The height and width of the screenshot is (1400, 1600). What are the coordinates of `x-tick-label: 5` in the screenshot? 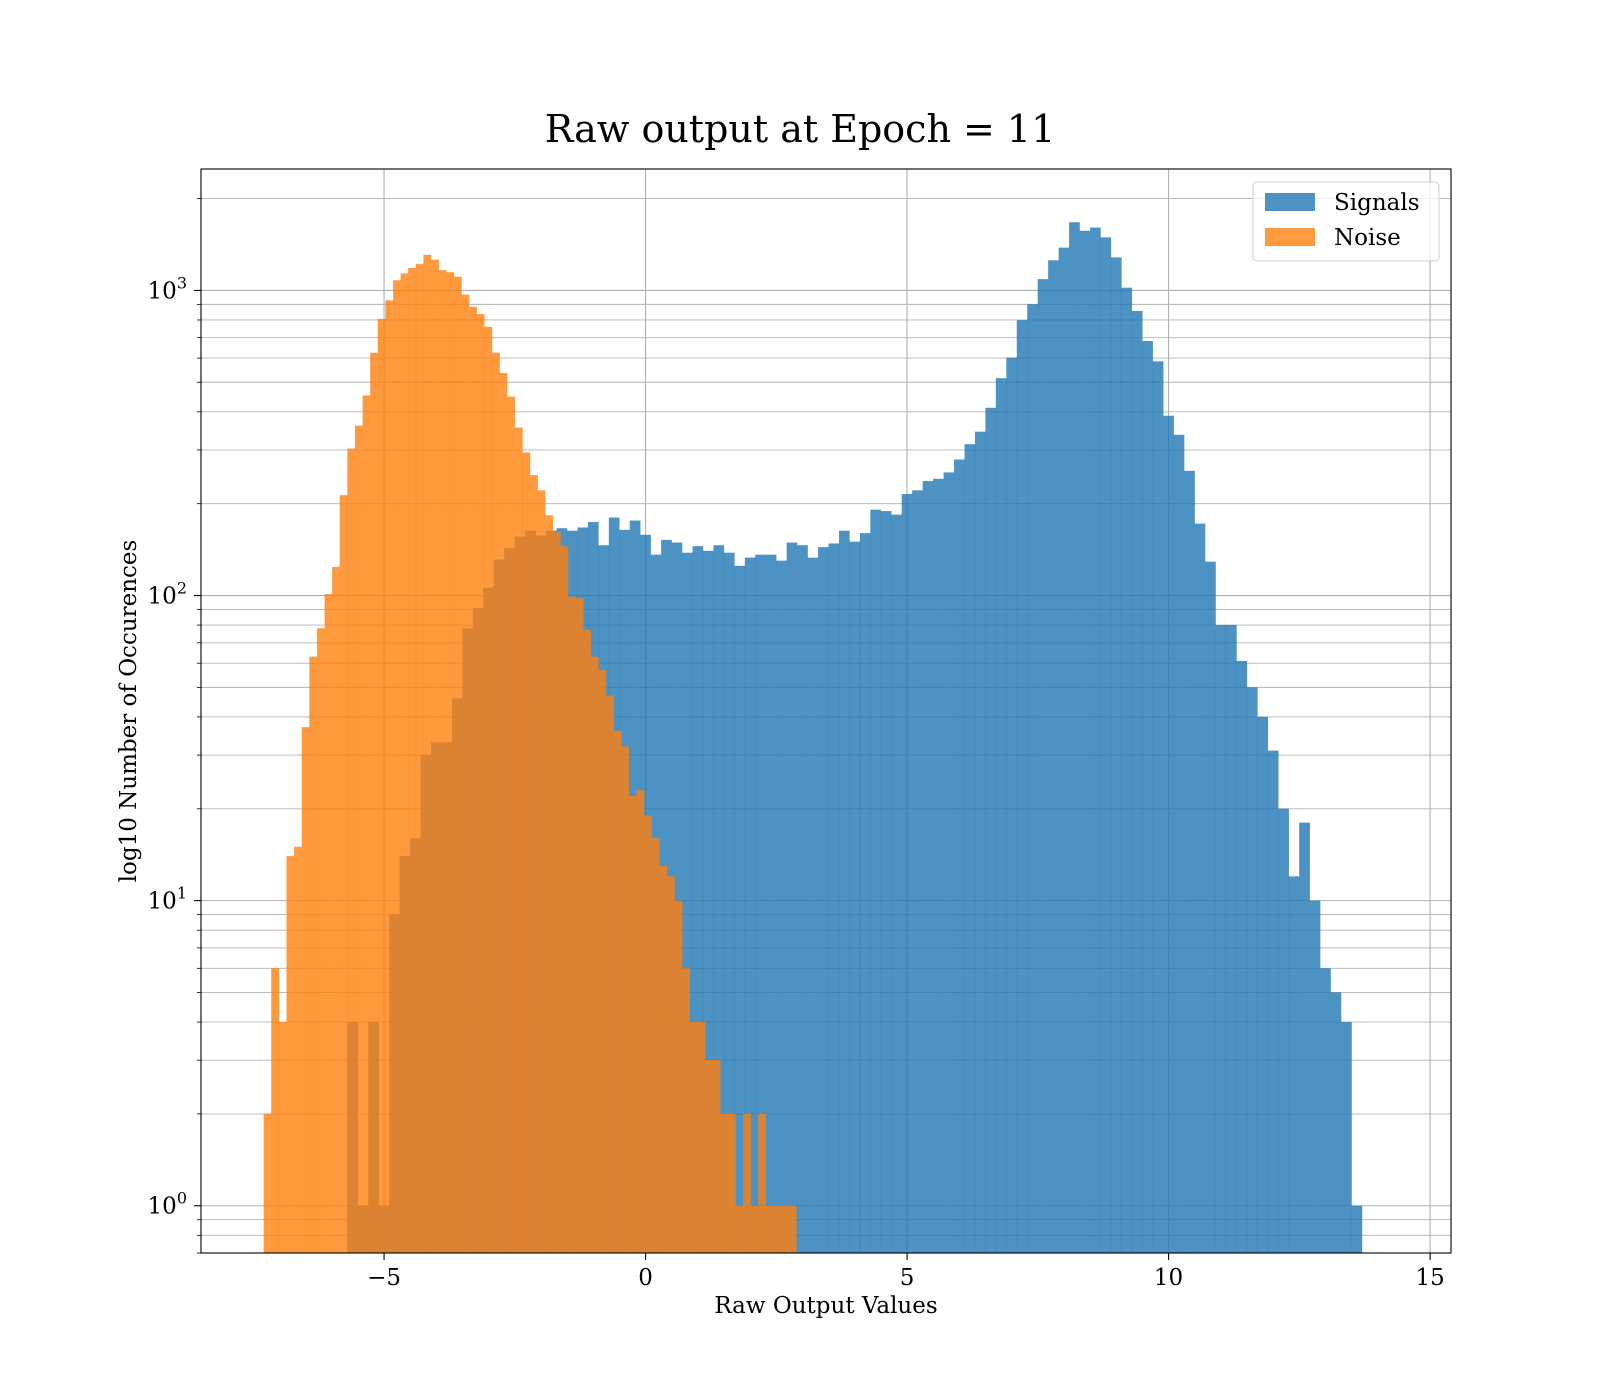 It's located at (907, 1278).